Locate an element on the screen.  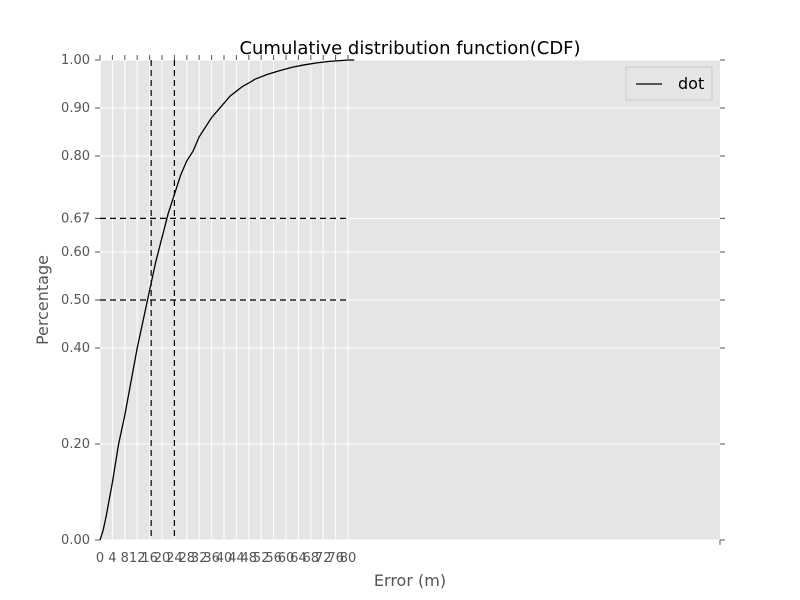
x-tick-label: 20 is located at coordinates (162, 558).